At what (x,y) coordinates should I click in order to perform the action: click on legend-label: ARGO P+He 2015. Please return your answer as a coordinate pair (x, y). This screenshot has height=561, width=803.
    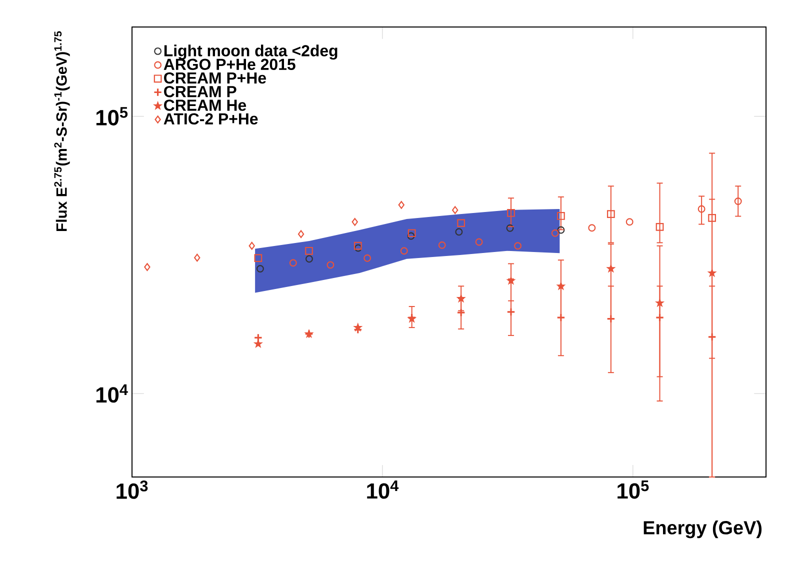
    Looking at the image, I should click on (230, 64).